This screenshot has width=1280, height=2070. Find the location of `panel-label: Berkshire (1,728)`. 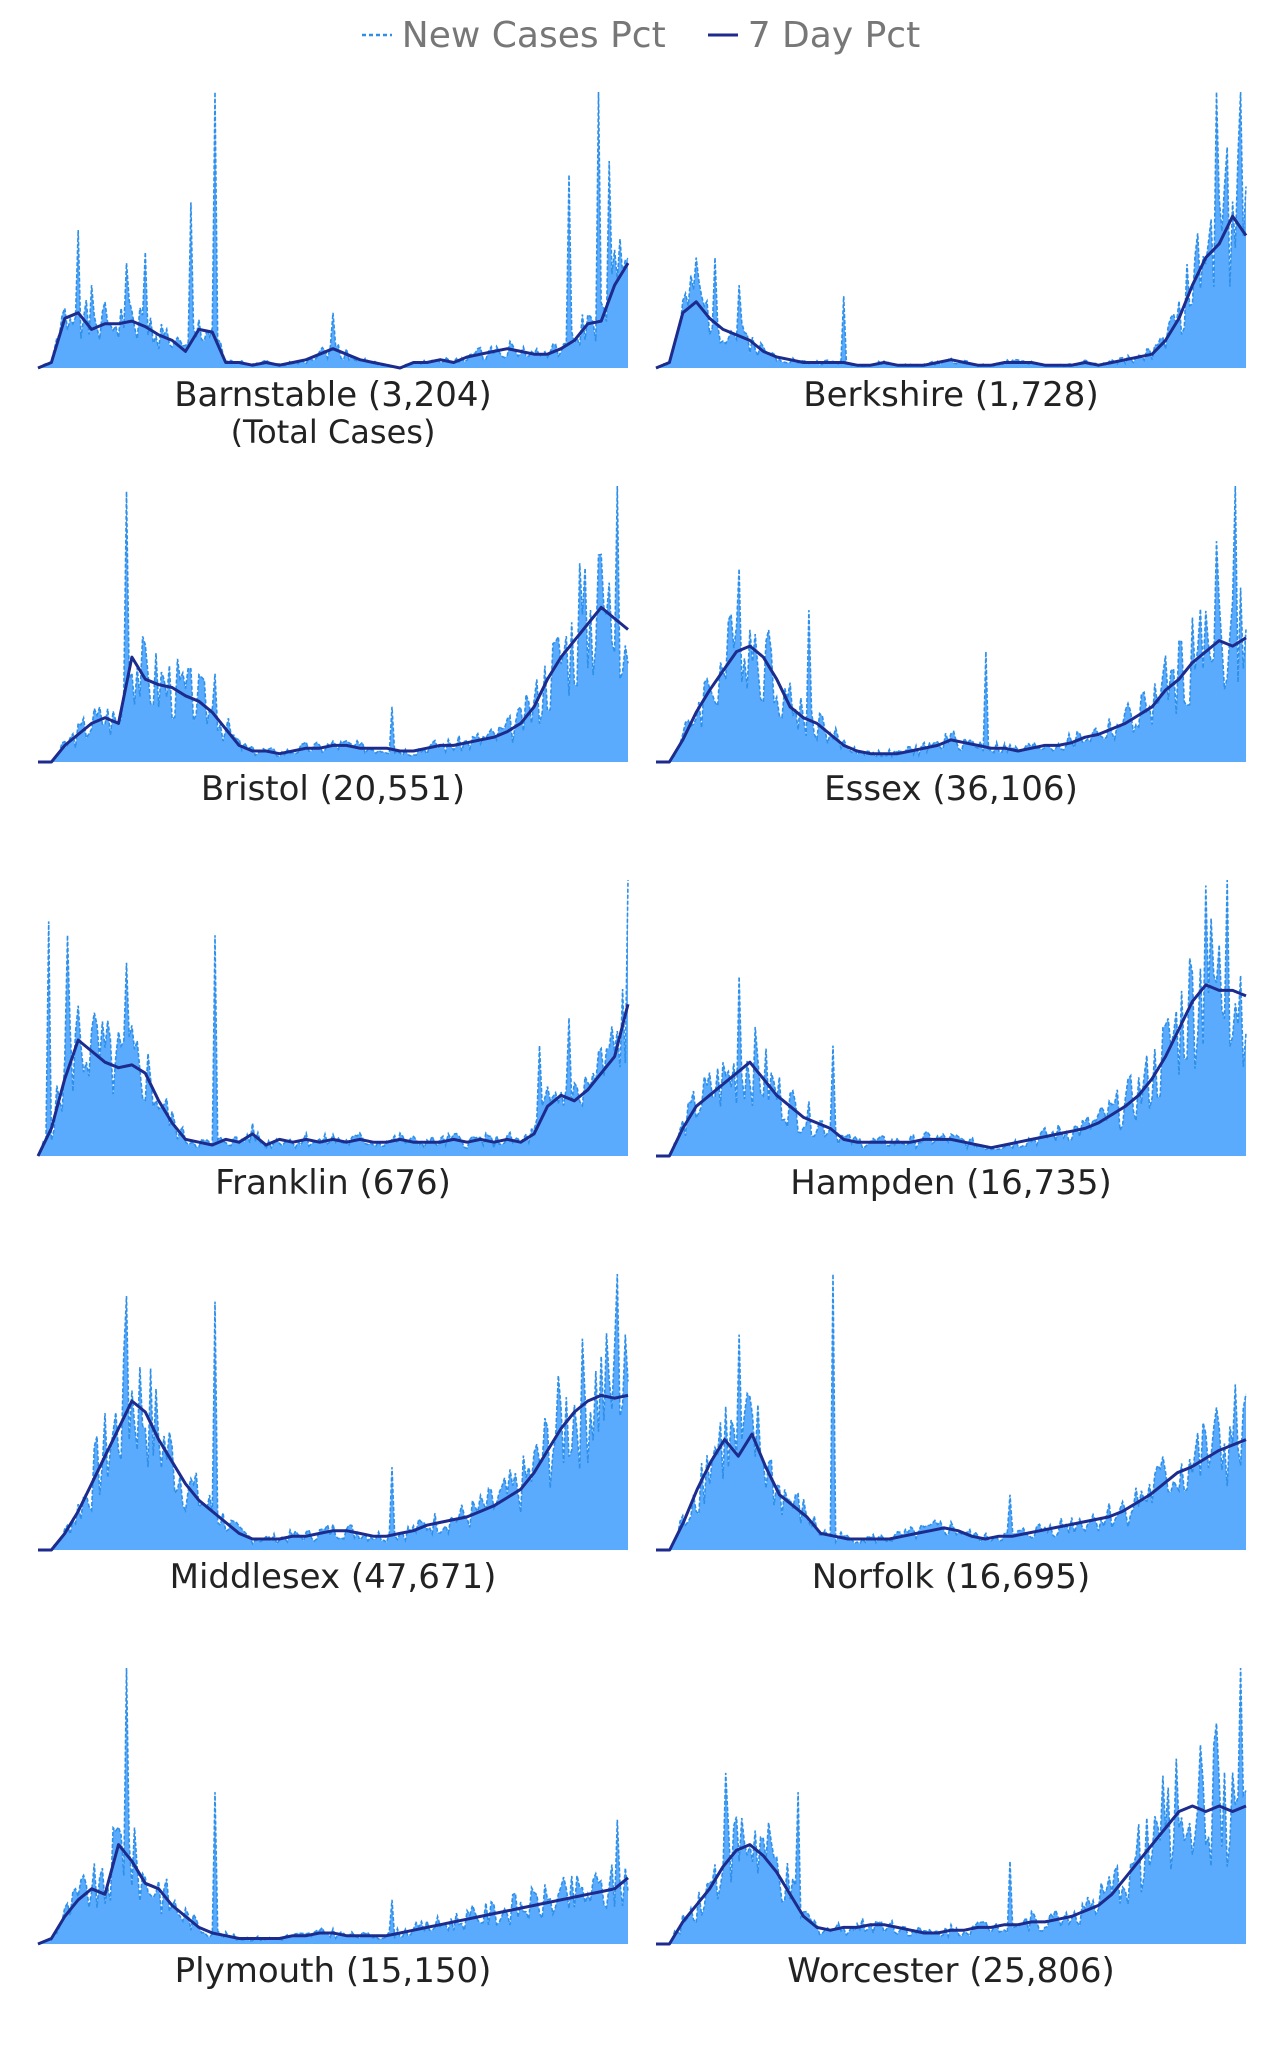

panel-label: Berkshire (1,728) is located at coordinates (951, 395).